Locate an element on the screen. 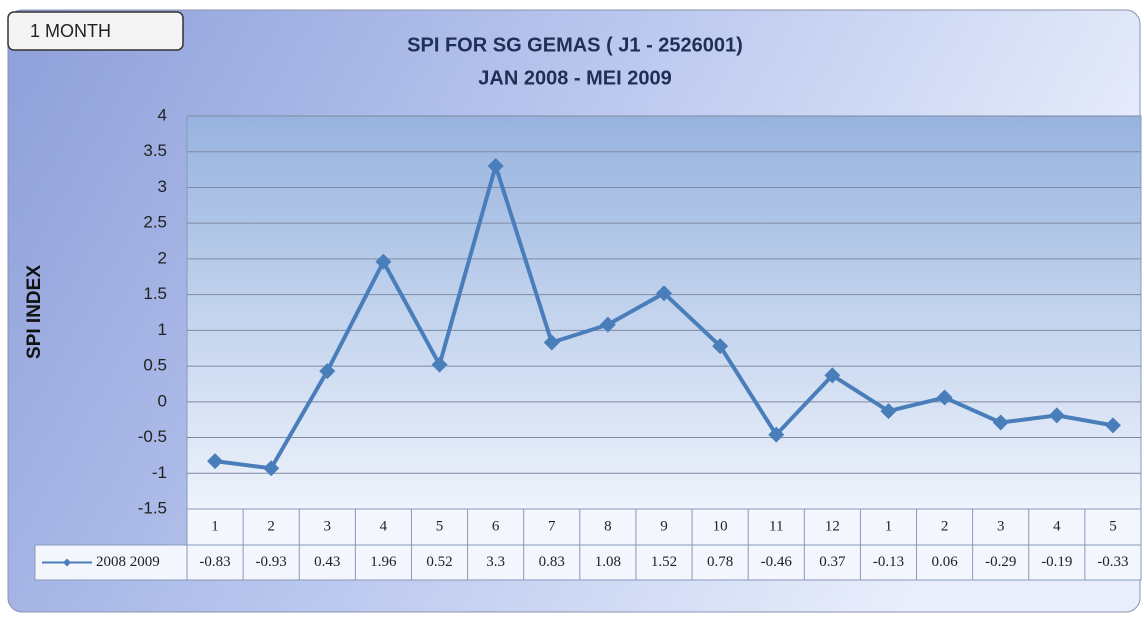 This screenshot has width=1144, height=622. y-tick-label: -1 is located at coordinates (159, 472).